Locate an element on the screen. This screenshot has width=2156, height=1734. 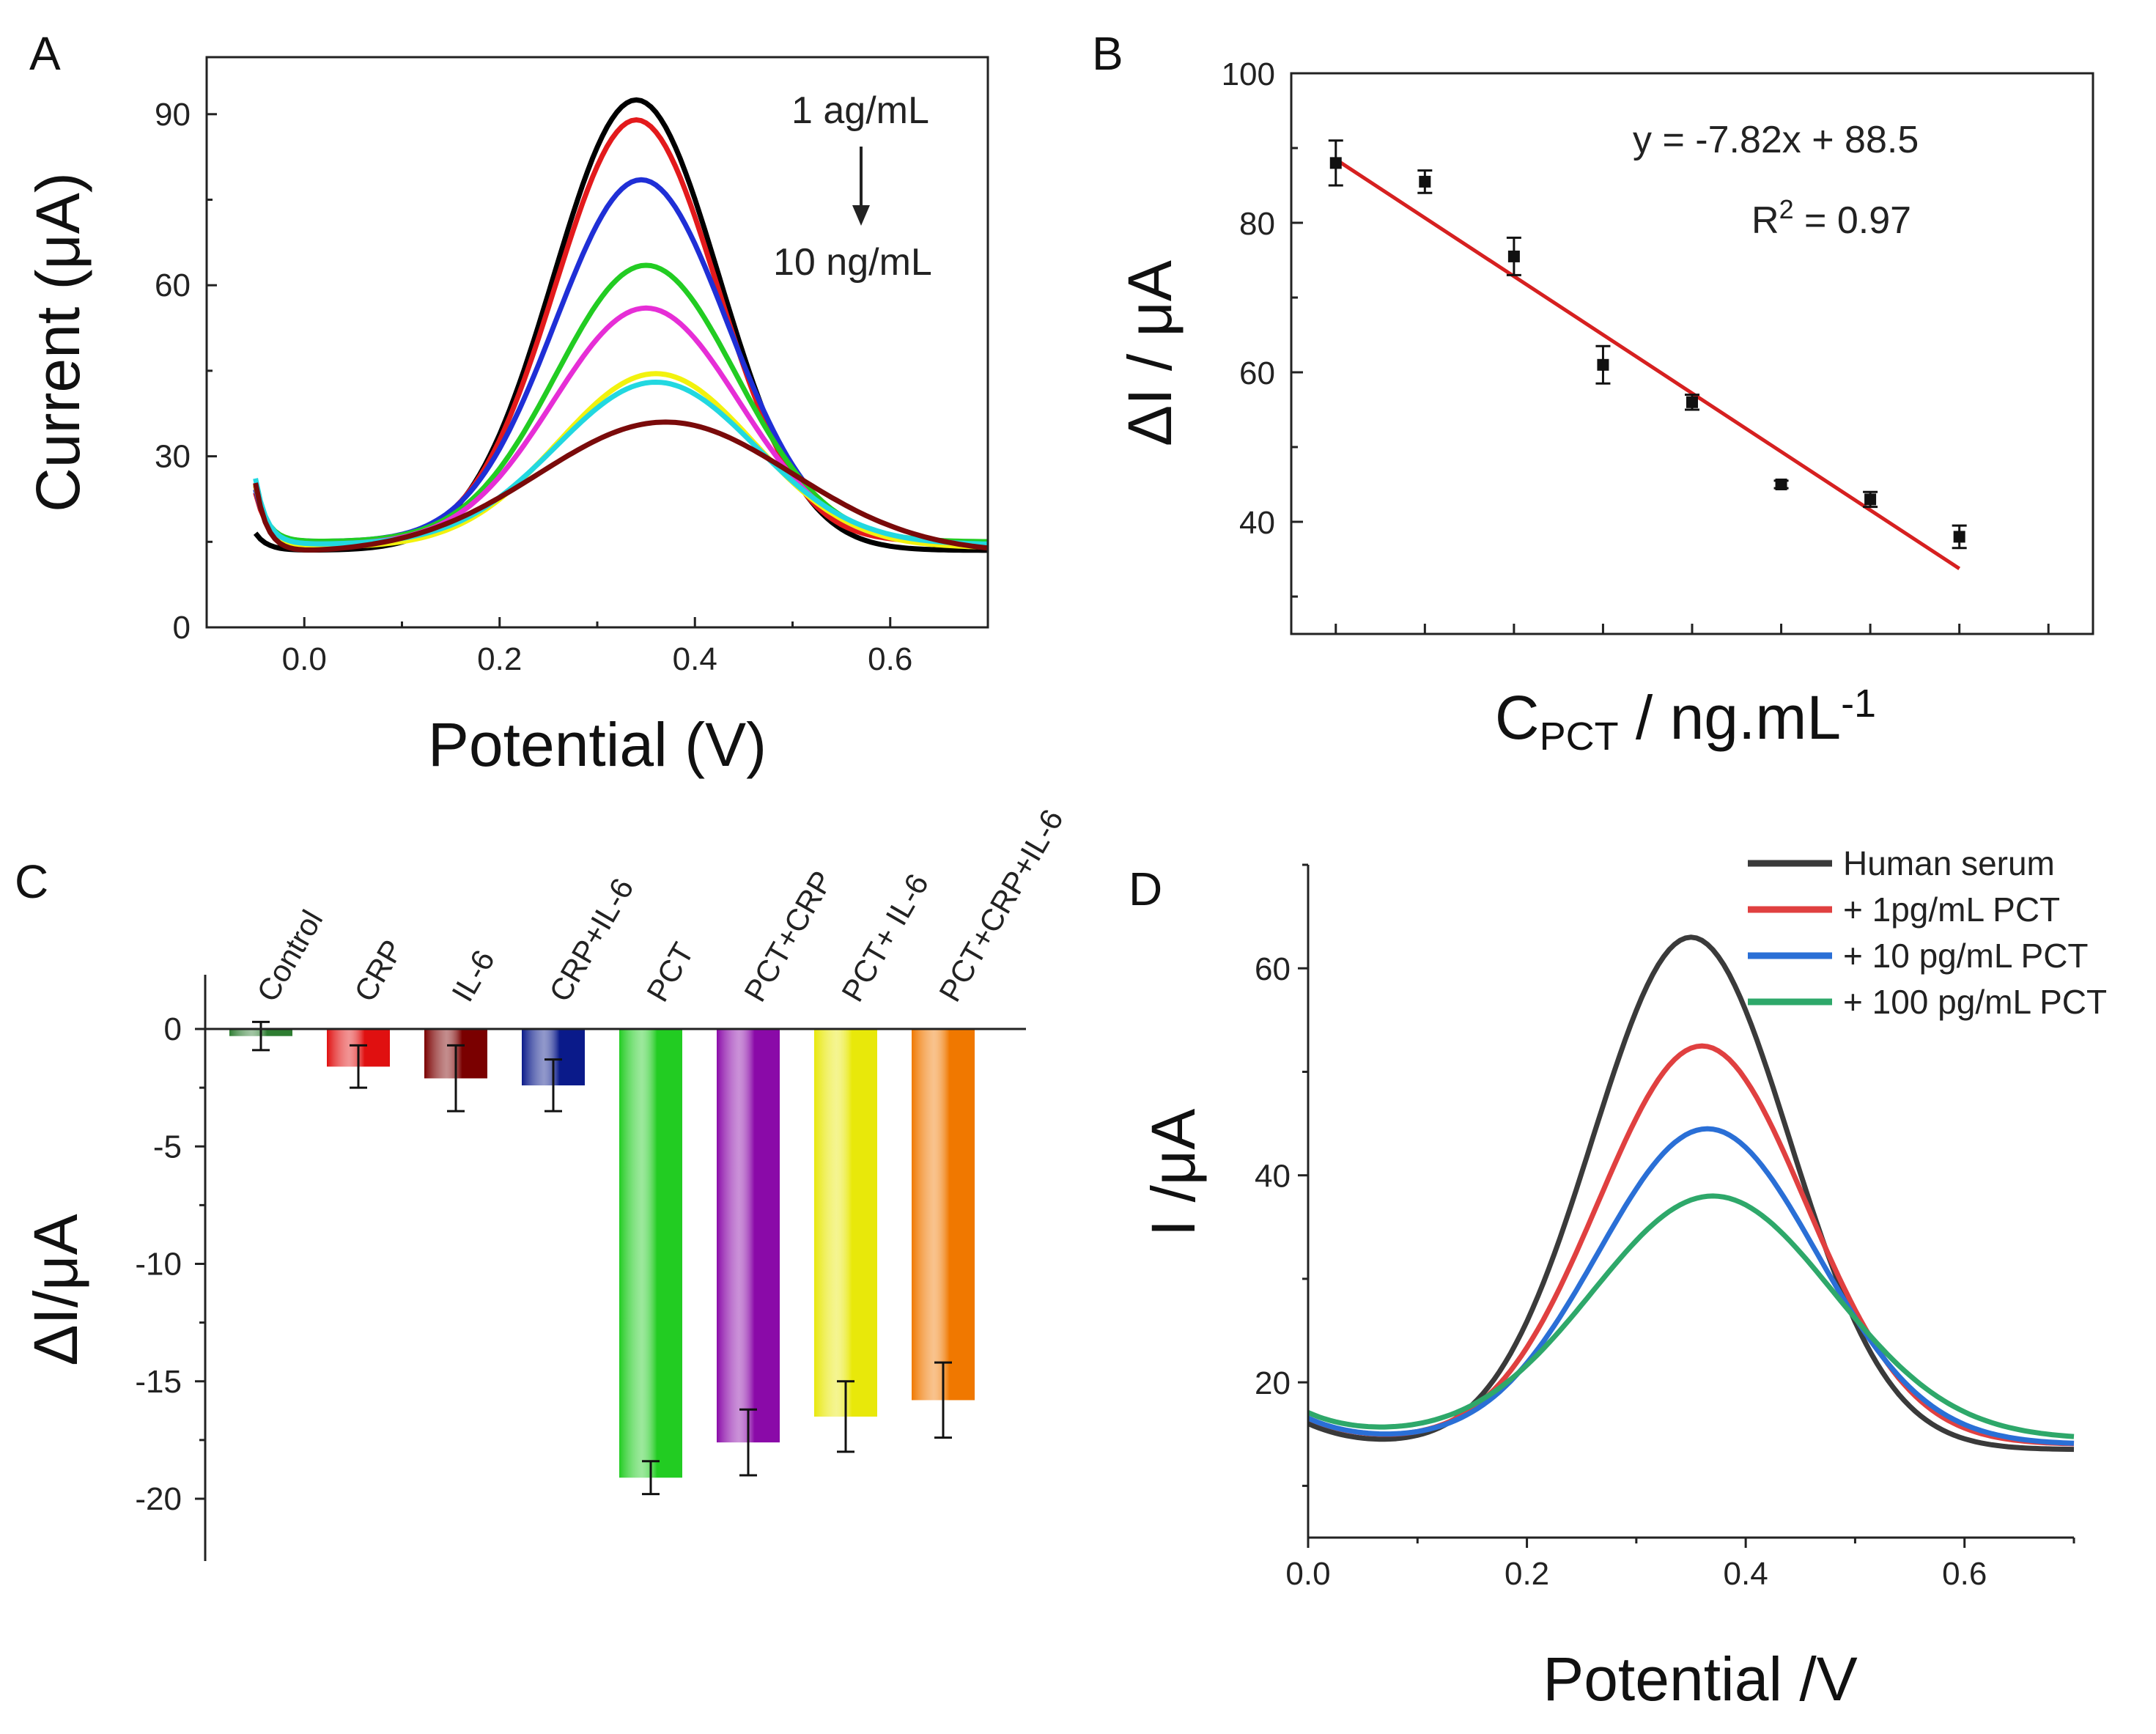
panel-b-r2-rest: = 0.97 is located at coordinates (1852, 220).